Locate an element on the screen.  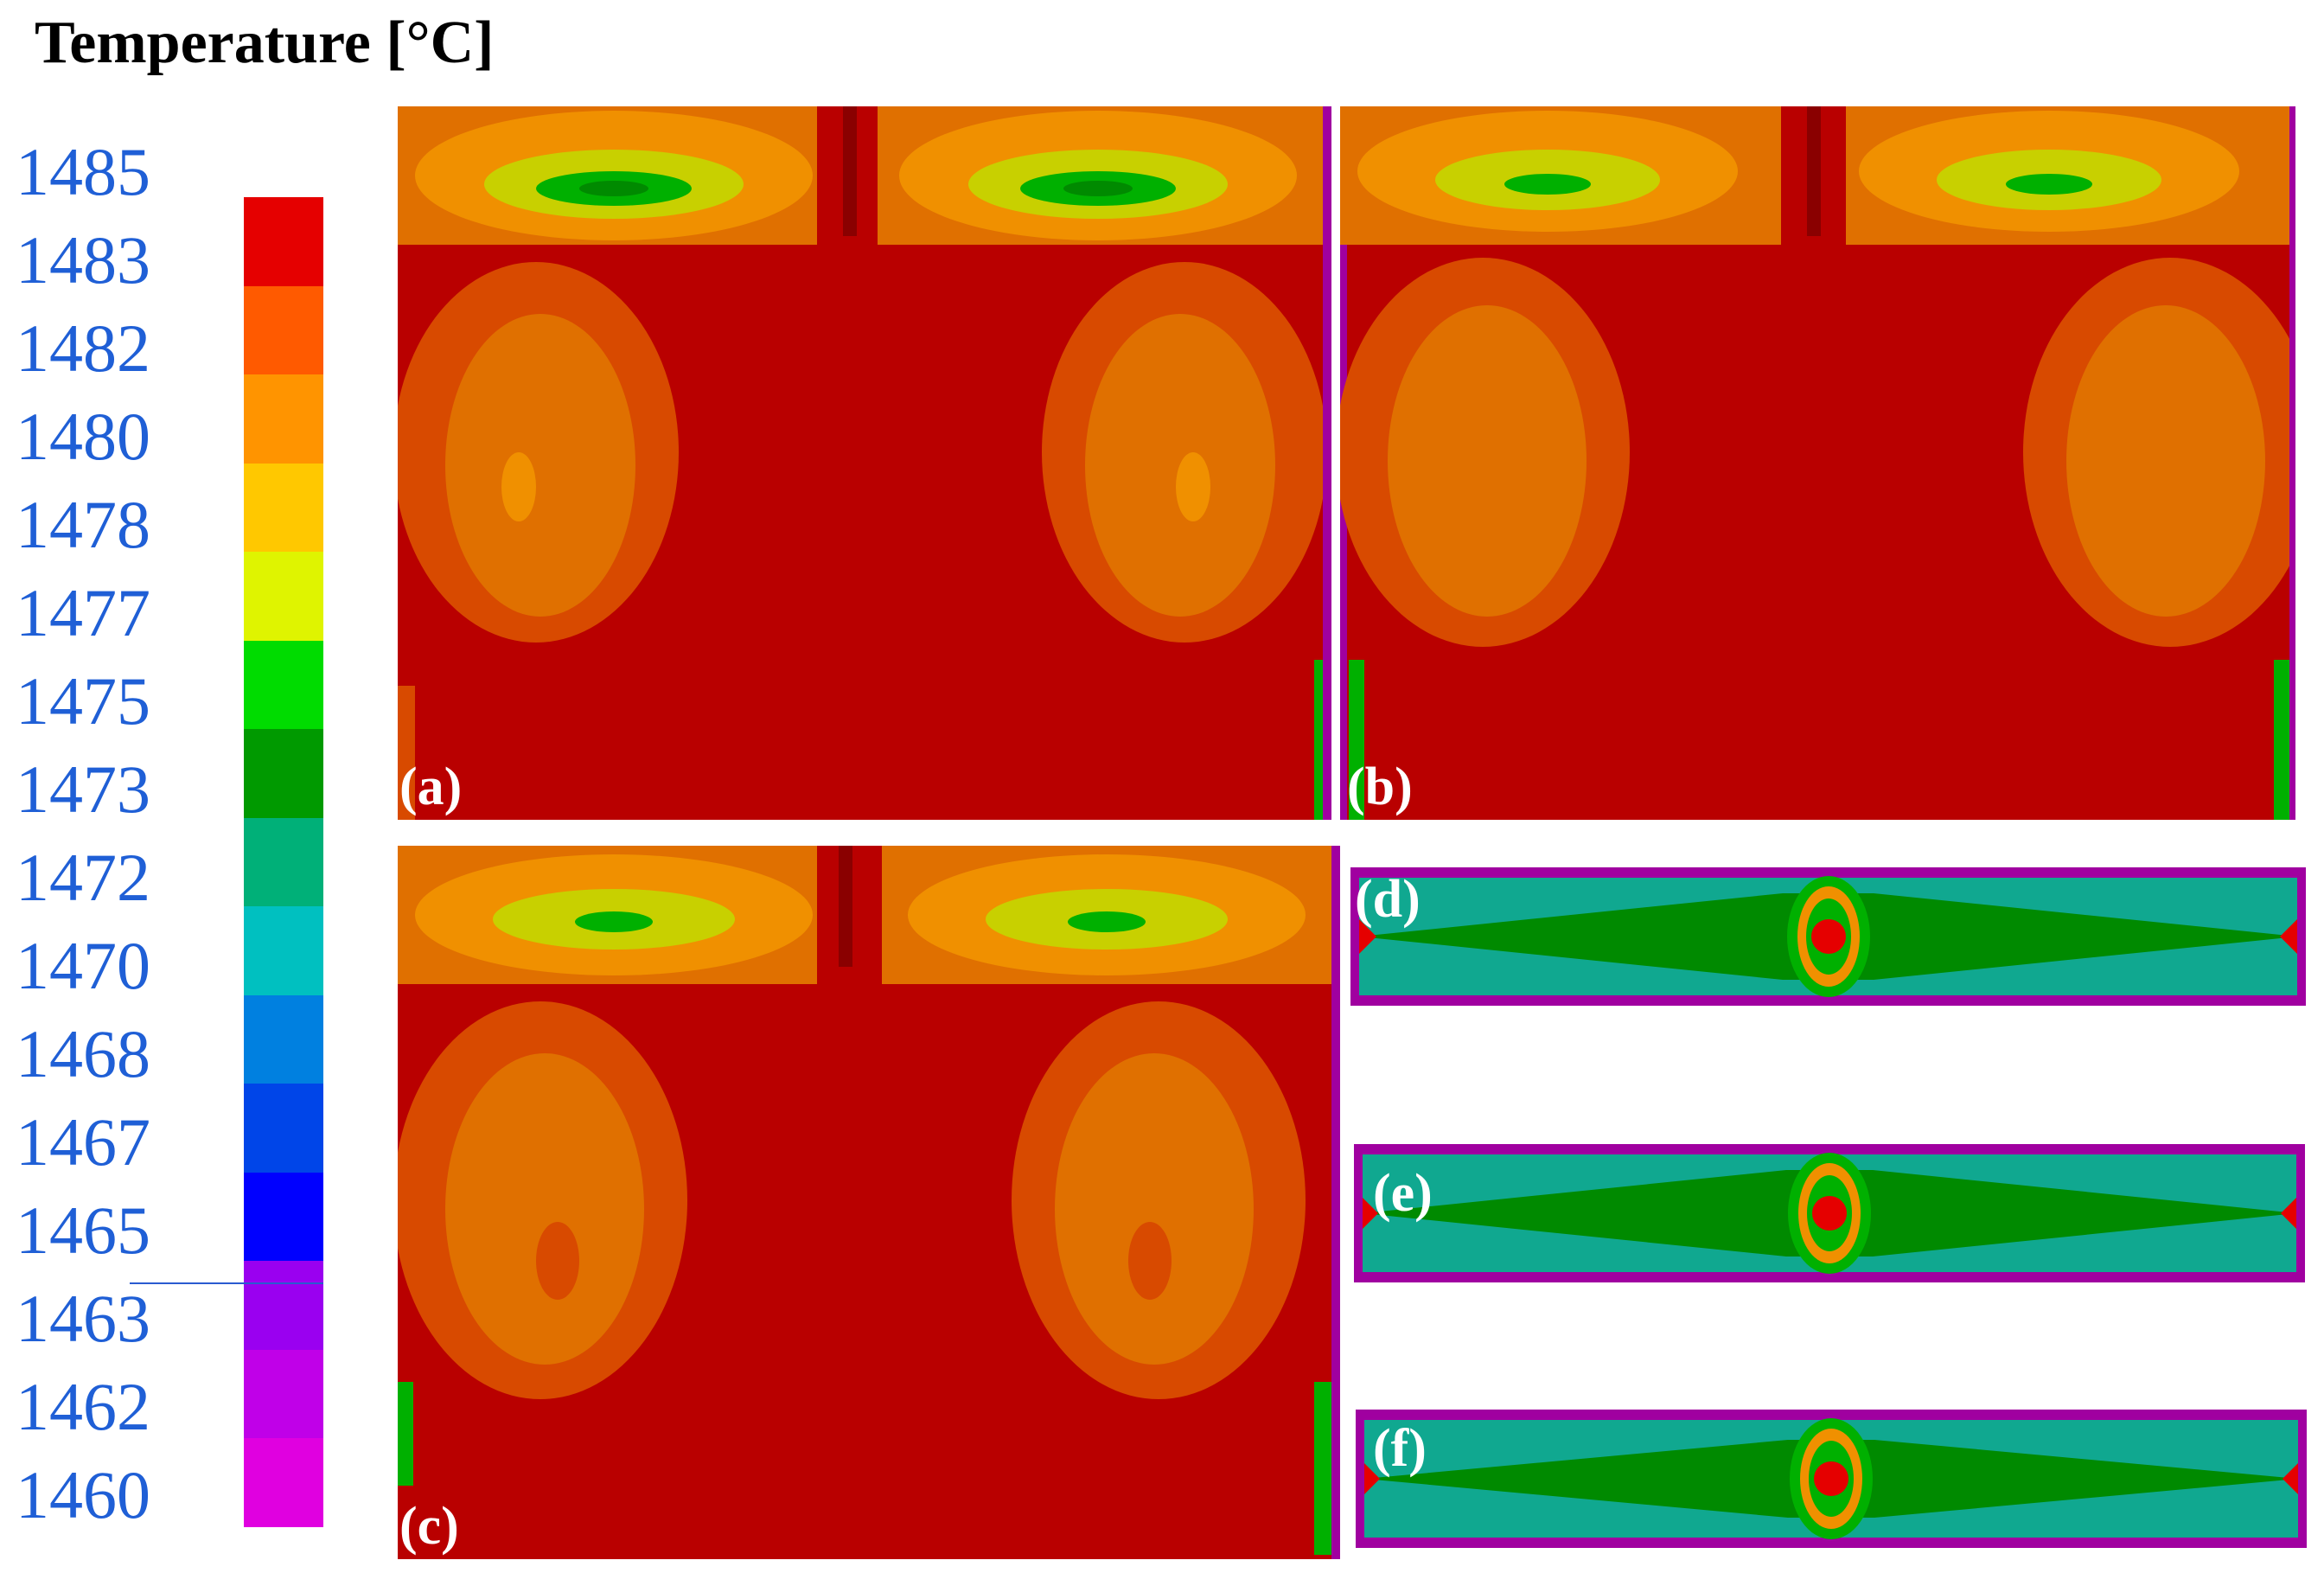
panel-e-contour is located at coordinates (1829, 1213).